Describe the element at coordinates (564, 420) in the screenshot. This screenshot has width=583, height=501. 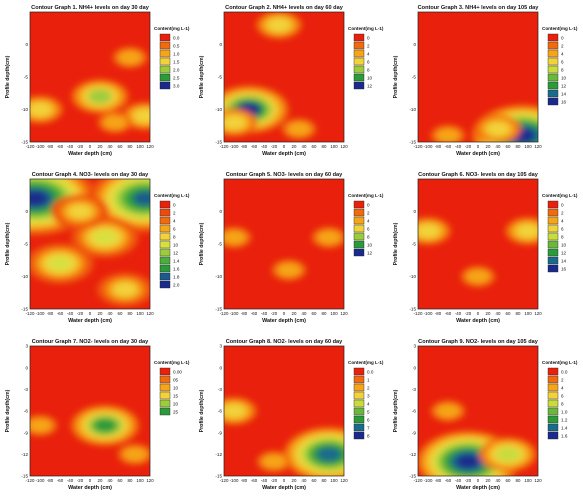
I see `legend-label: 1.2` at that location.